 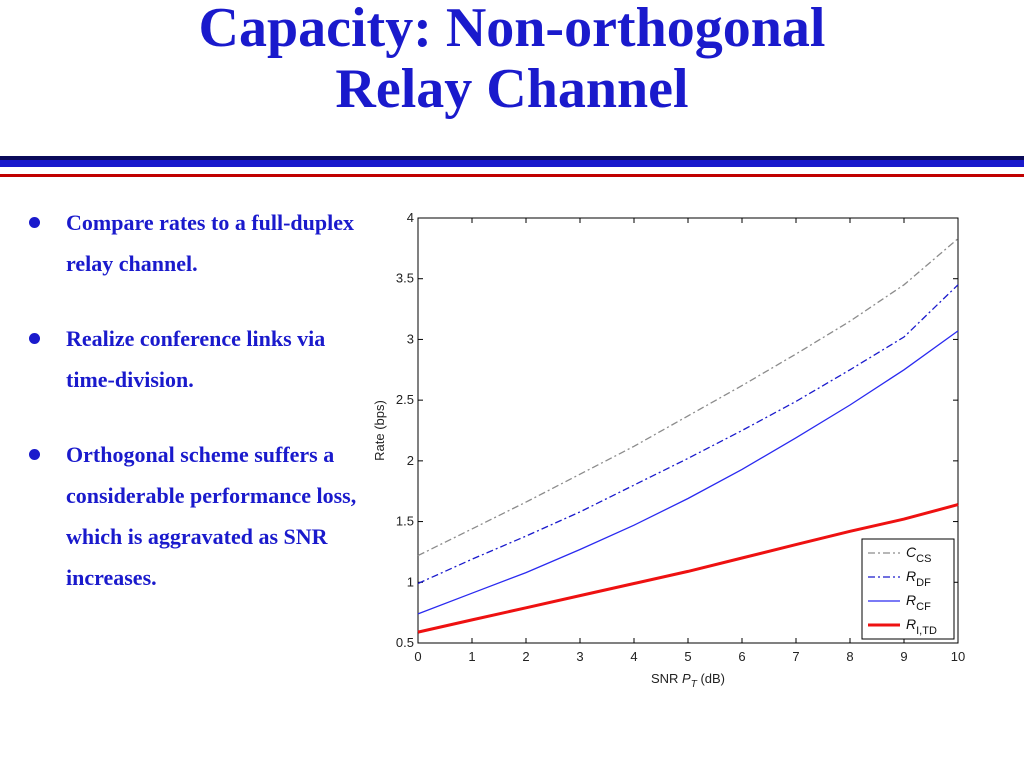 I want to click on x-axis-label: SNR PT (dB), so click(x=688, y=680).